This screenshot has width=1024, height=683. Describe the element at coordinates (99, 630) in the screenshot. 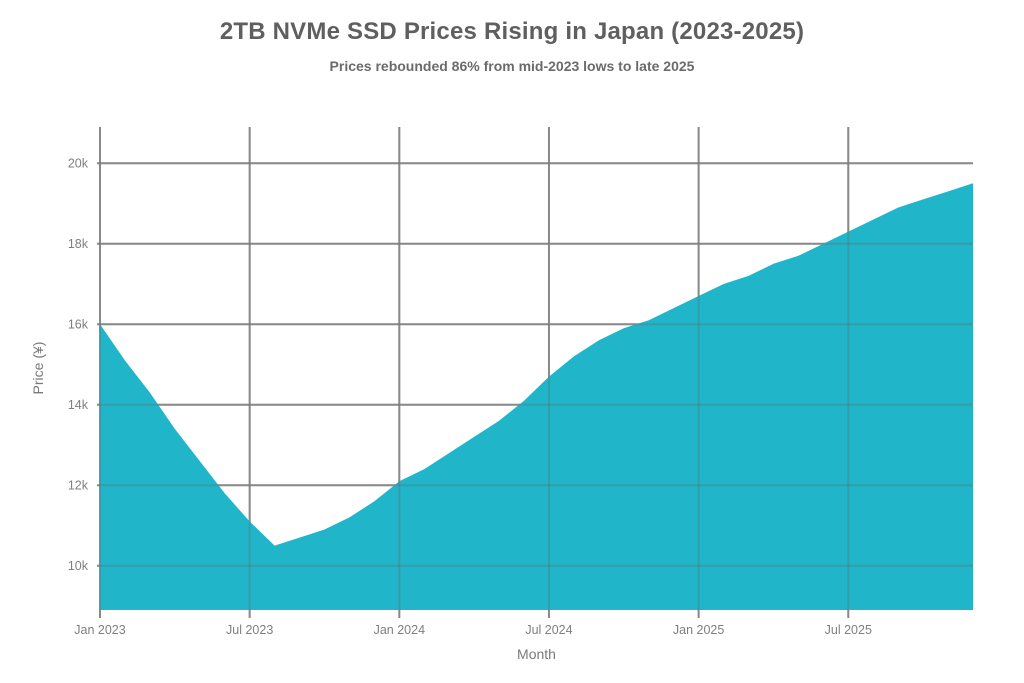

I see `x-tick-label: Jan 2023` at that location.